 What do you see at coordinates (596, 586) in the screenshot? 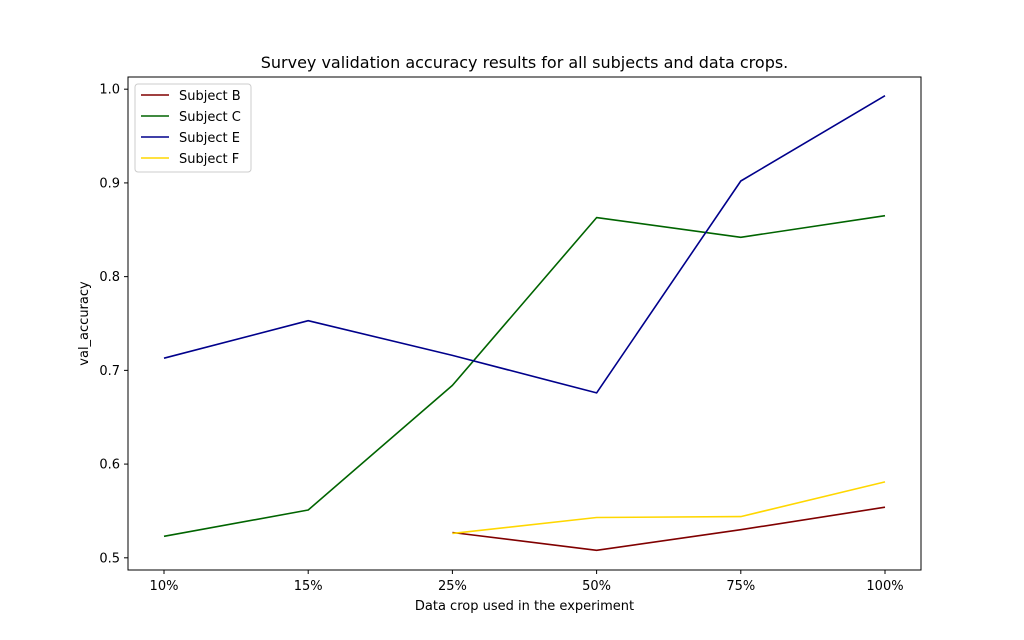
I see `x-tick-label: 50%` at bounding box center [596, 586].